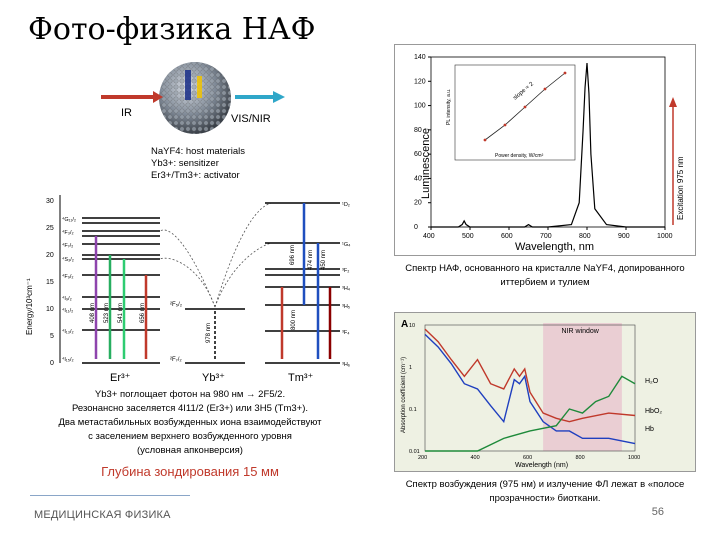 This screenshot has width=720, height=540. Describe the element at coordinates (410, 368) in the screenshot. I see `absorption-ytick-label: 1` at that location.